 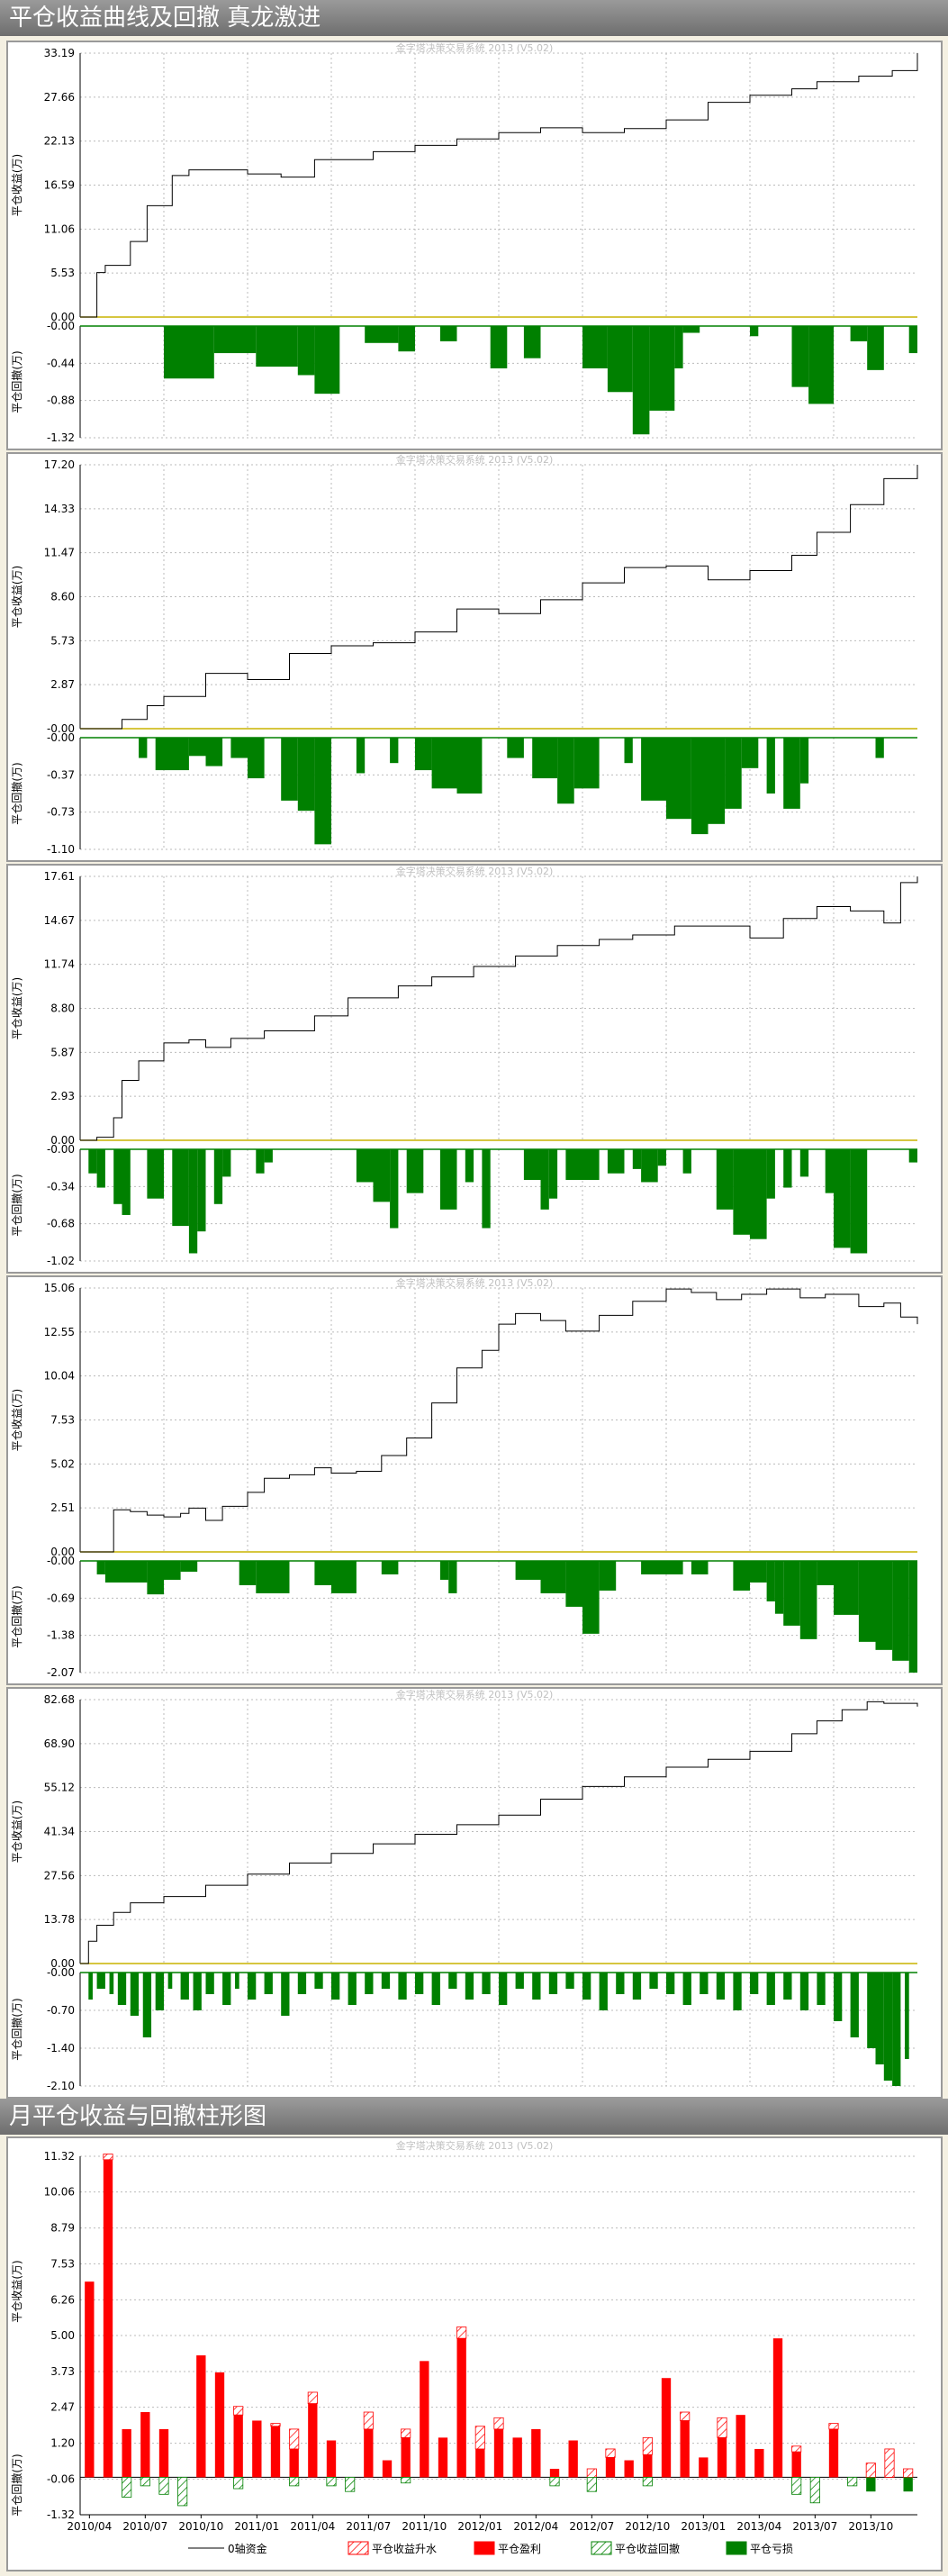 I want to click on x-tick-label: 2011/07, so click(x=368, y=2526).